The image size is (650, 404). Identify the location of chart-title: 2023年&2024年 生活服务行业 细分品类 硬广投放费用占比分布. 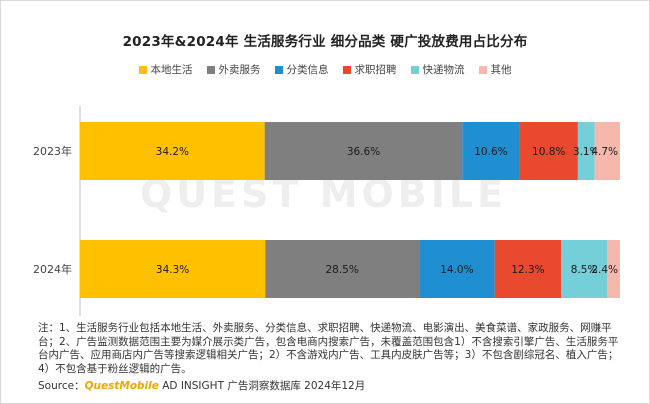
(325, 42).